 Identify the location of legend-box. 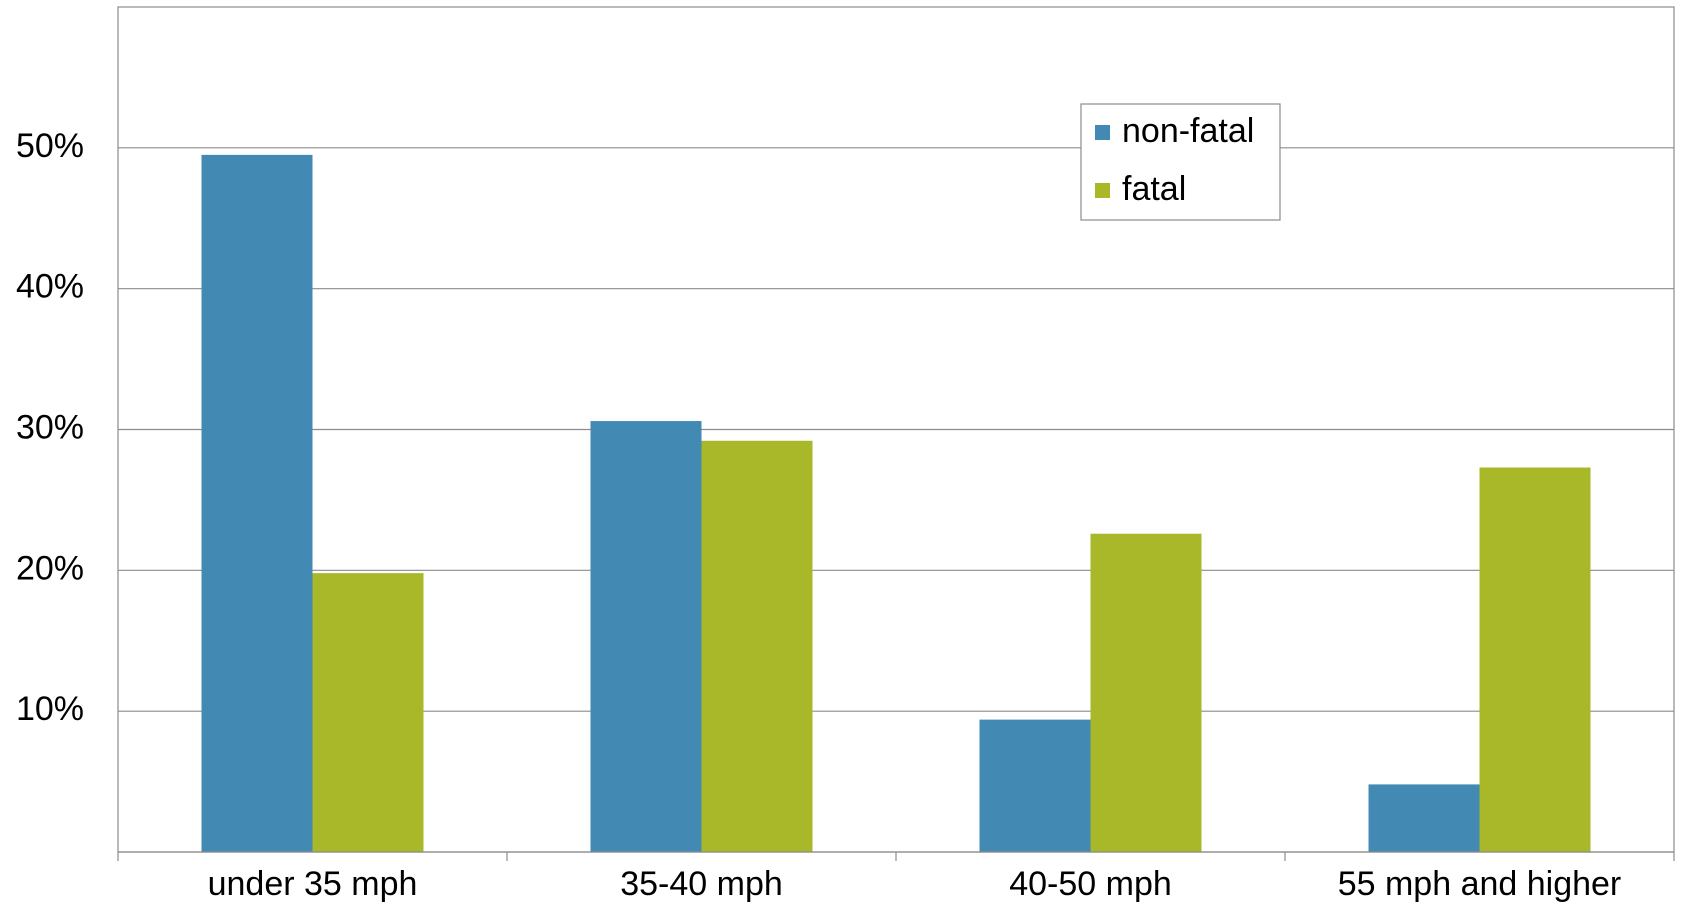
(1180, 162).